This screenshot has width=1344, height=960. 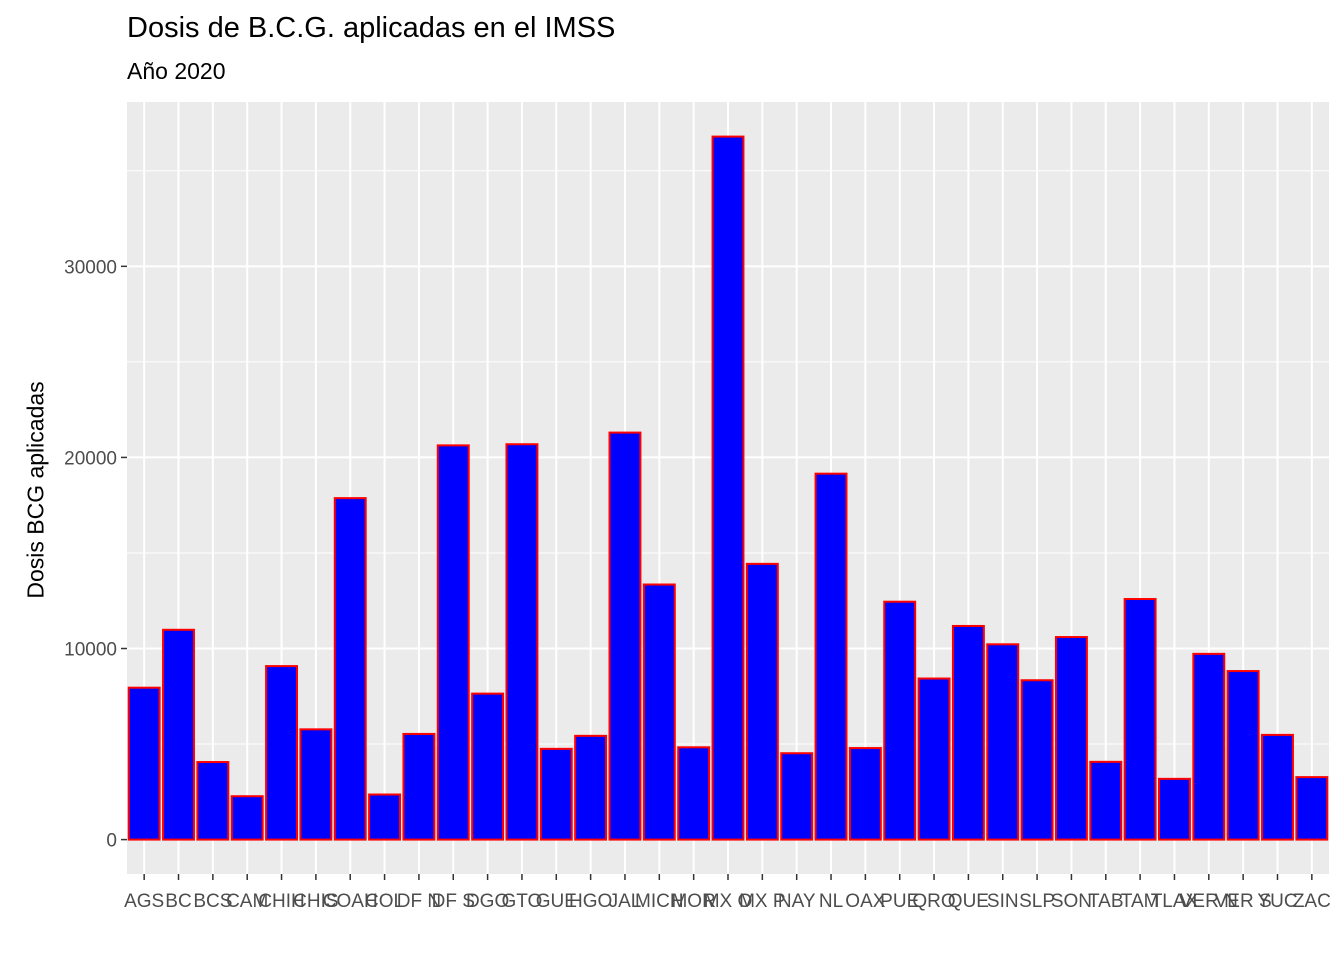 I want to click on x-tick-label: DF S, so click(x=453, y=901).